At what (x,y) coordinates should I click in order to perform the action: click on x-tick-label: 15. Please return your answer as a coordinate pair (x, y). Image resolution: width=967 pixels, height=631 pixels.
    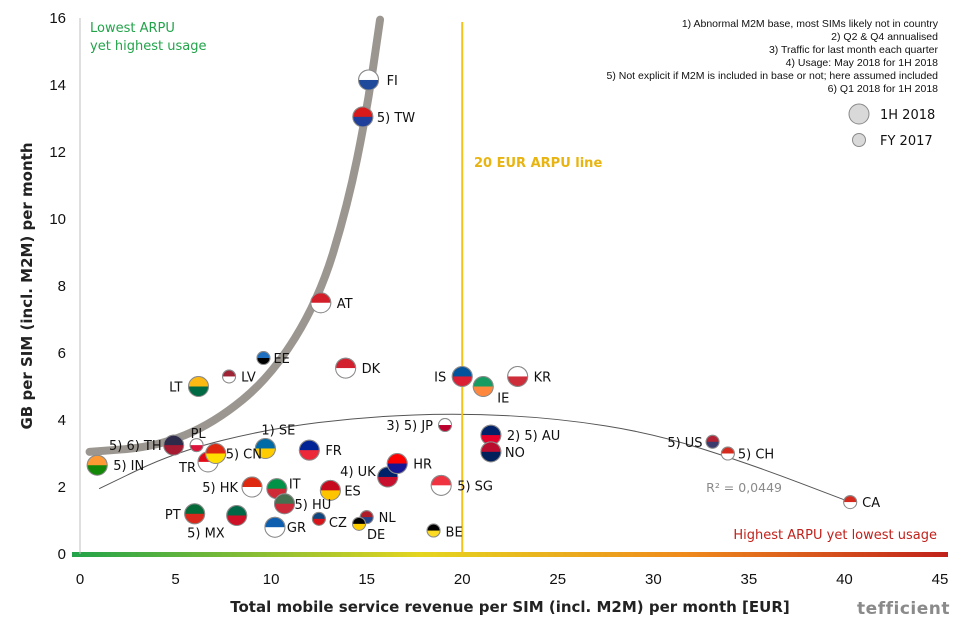
    Looking at the image, I should click on (366, 579).